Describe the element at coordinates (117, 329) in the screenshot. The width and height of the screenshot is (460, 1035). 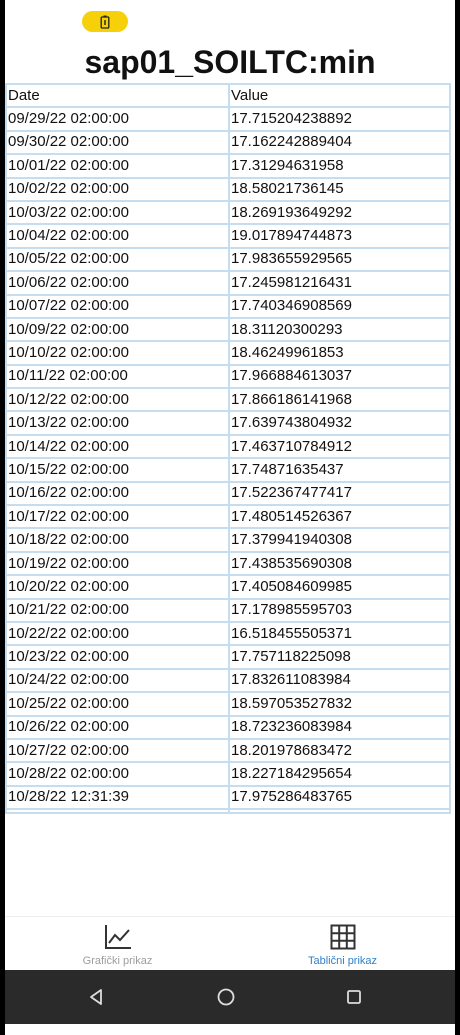
I see `cell-date: 10/09/22 02:00:00` at that location.